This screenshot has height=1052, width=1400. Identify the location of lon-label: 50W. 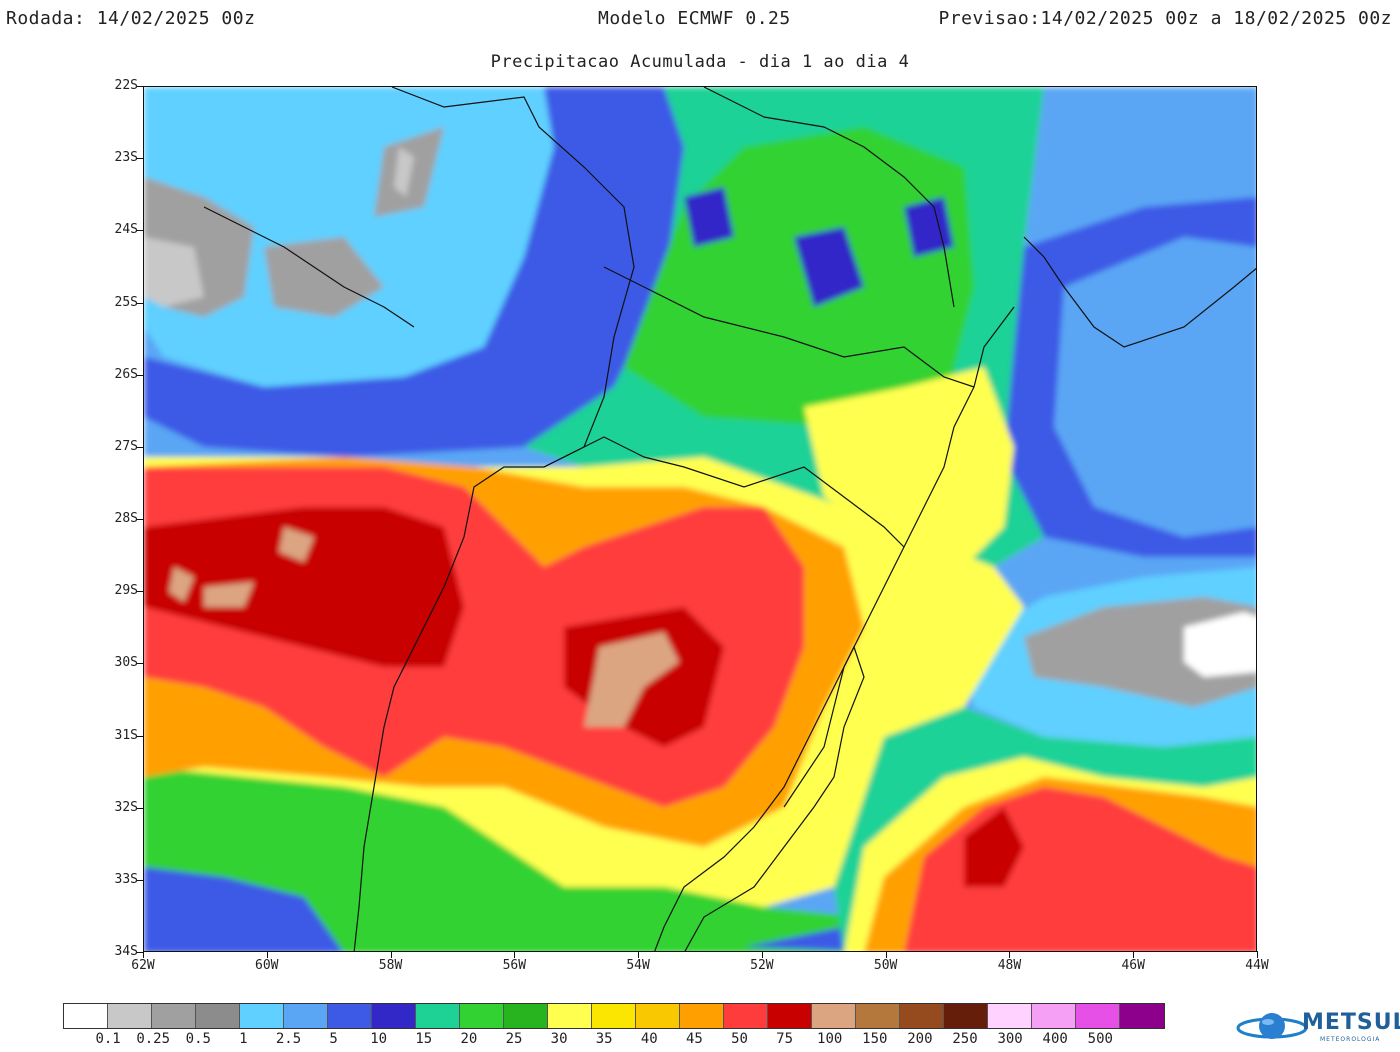
(885, 965).